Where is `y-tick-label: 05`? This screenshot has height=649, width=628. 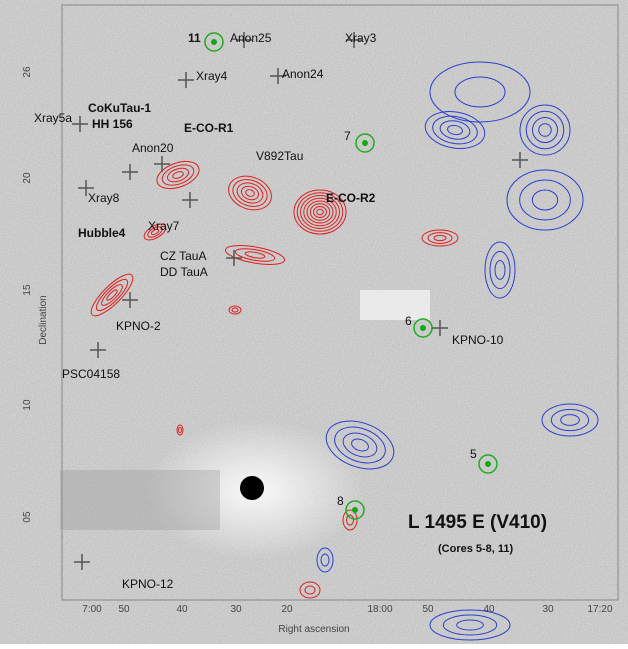
y-tick-label: 05 is located at coordinates (27, 517).